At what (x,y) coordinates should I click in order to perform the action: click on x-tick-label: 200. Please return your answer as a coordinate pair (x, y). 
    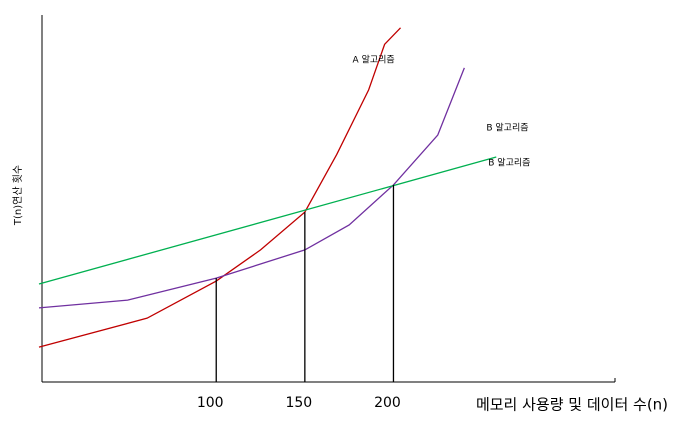
    Looking at the image, I should click on (387, 403).